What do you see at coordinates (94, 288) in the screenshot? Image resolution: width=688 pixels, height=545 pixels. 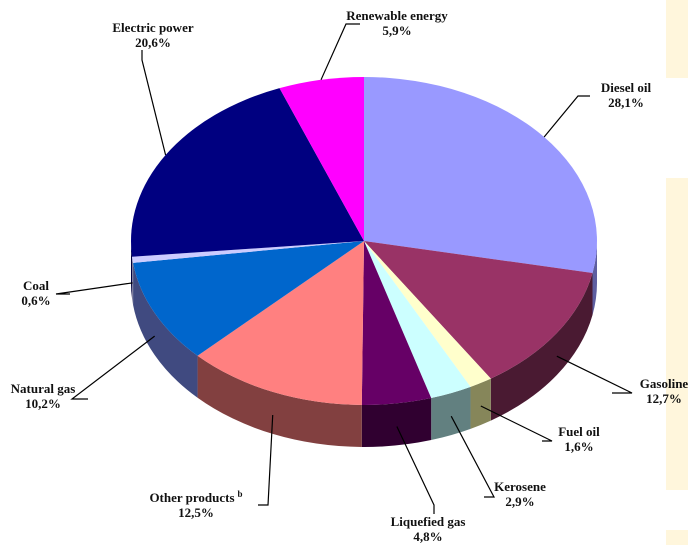 I see `leader-coal` at bounding box center [94, 288].